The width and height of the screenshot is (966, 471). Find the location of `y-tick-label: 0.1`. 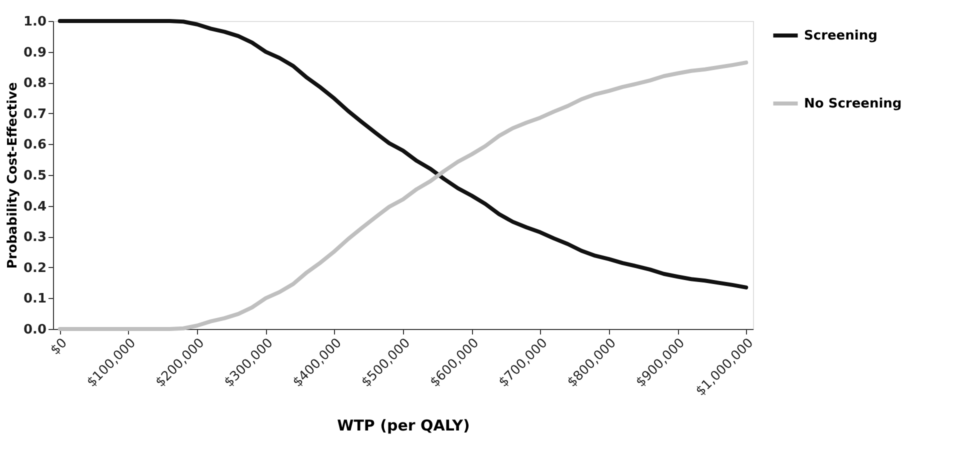

y-tick-label: 0.1 is located at coordinates (34, 299).